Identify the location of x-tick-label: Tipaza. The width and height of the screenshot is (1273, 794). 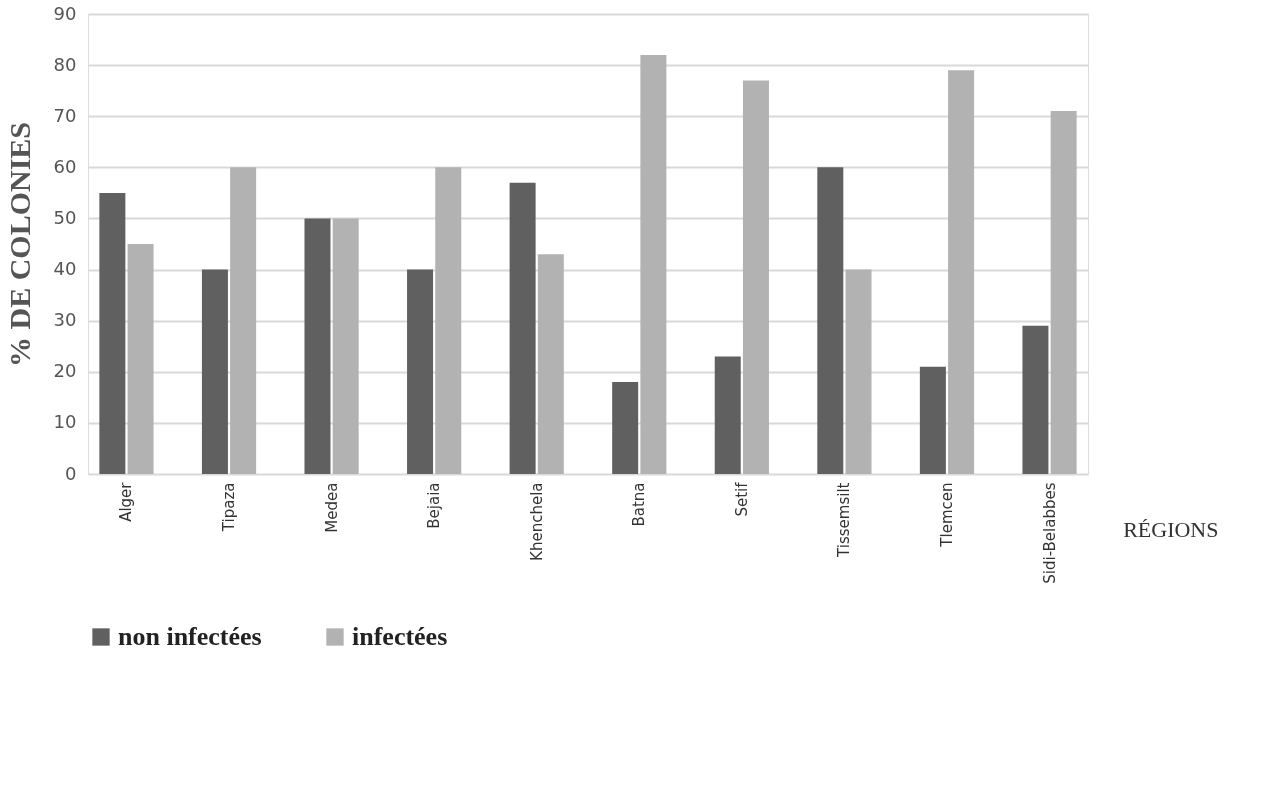
(229, 507).